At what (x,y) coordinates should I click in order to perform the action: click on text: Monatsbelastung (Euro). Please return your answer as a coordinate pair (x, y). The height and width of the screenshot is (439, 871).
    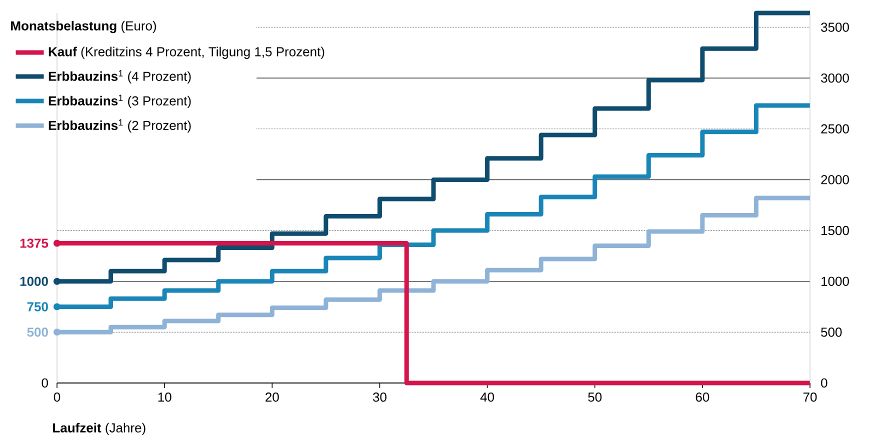
    Looking at the image, I should click on (83, 27).